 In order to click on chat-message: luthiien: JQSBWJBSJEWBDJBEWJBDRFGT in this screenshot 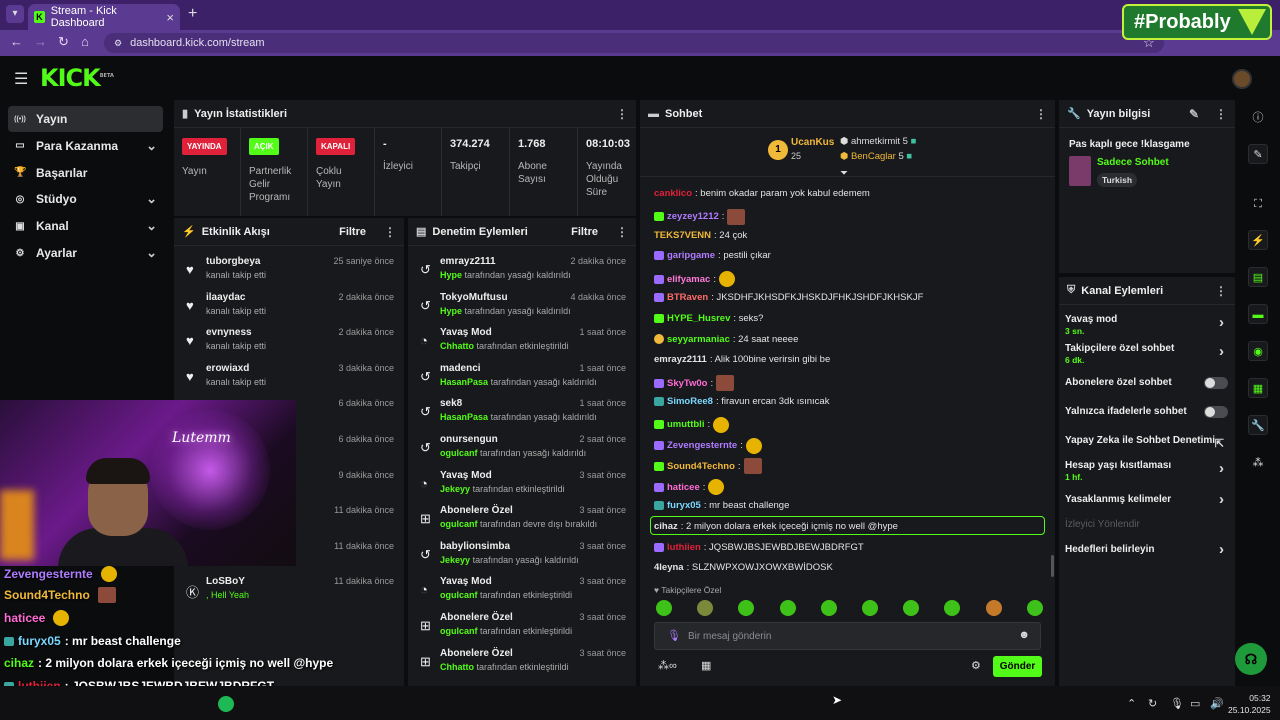, I will do `click(759, 547)`.